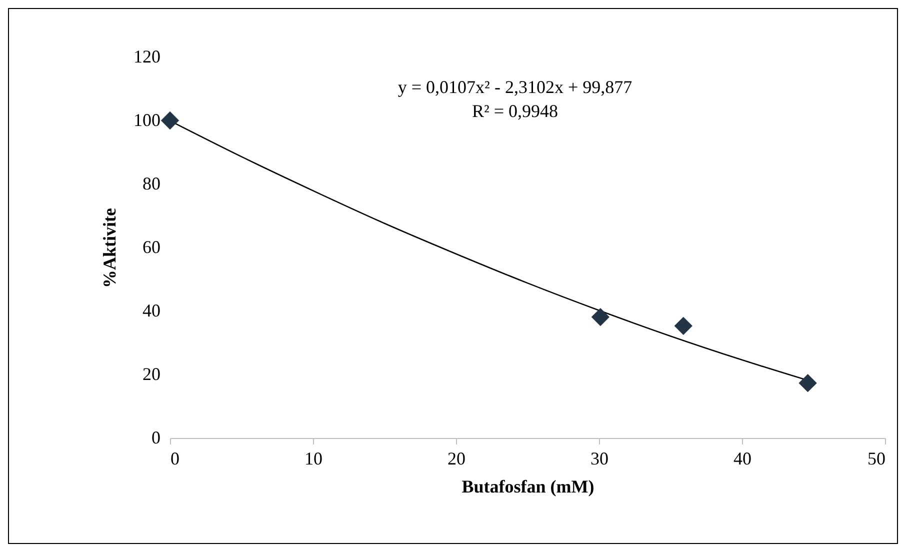 The width and height of the screenshot is (904, 552). What do you see at coordinates (743, 458) in the screenshot?
I see `x-tick-label: 40` at bounding box center [743, 458].